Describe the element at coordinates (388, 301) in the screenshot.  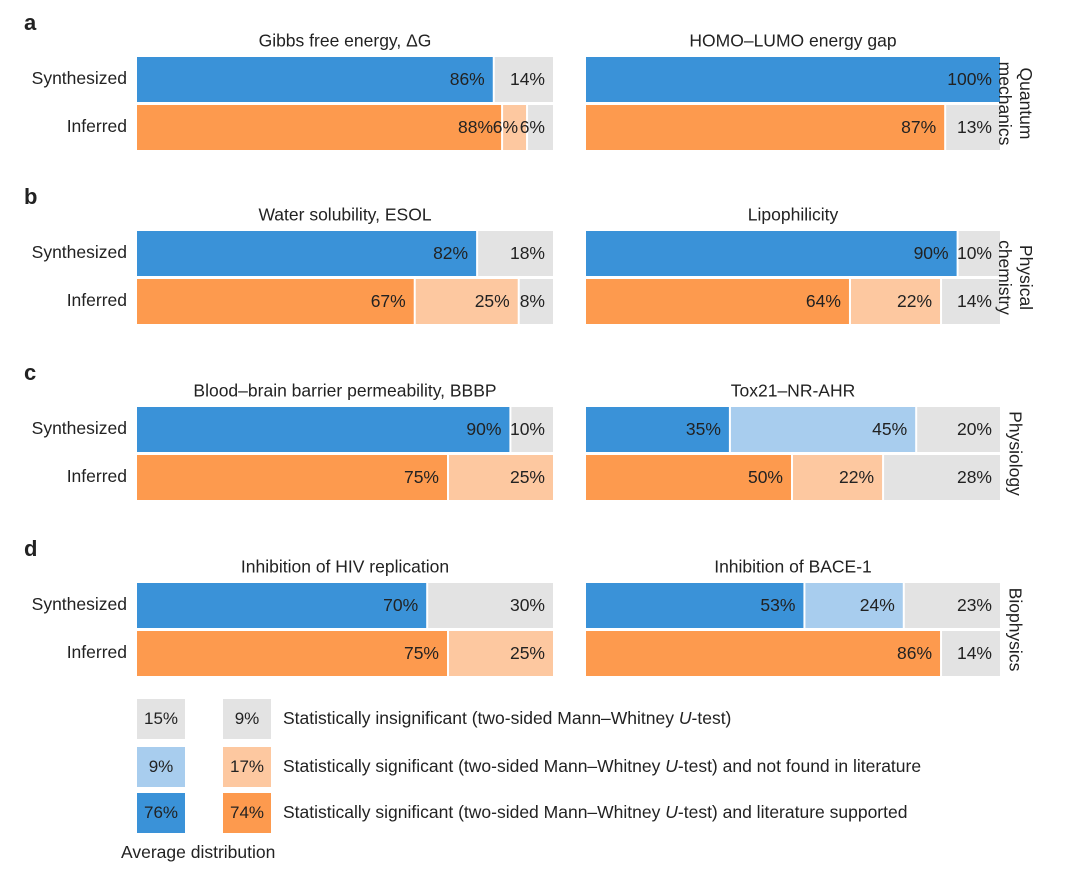
I see `data-label-inferred-sig-lit: 67%` at that location.